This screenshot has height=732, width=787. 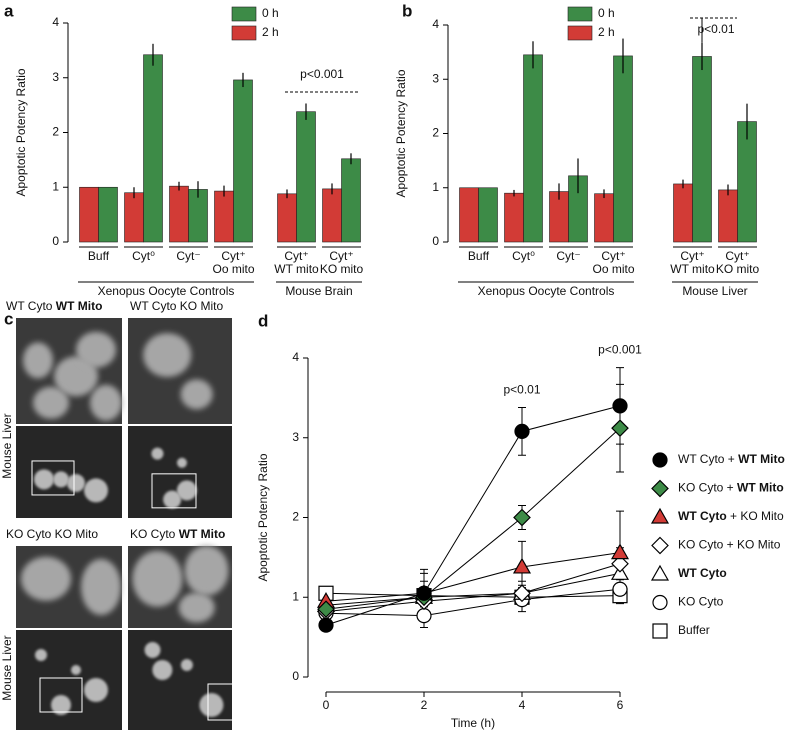 I want to click on legend-label: KO Cyto, so click(x=701, y=602).